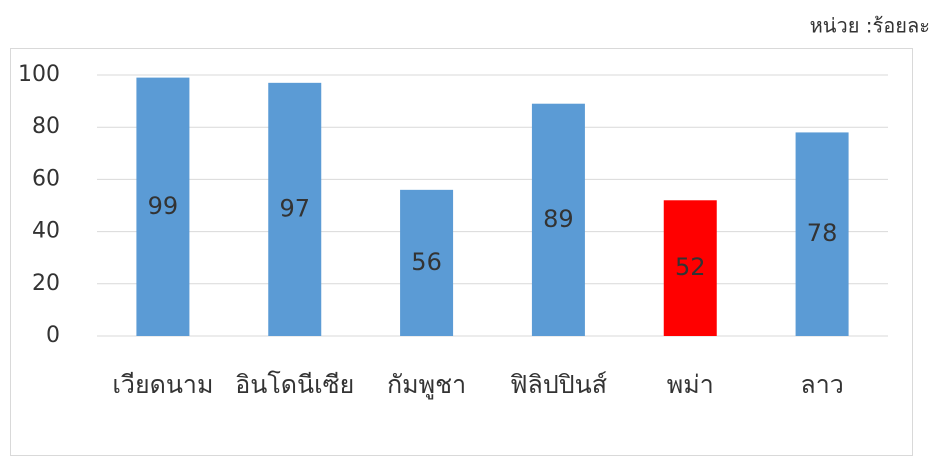 Image resolution: width=940 pixels, height=463 pixels. I want to click on data-label: 97, so click(294, 208).